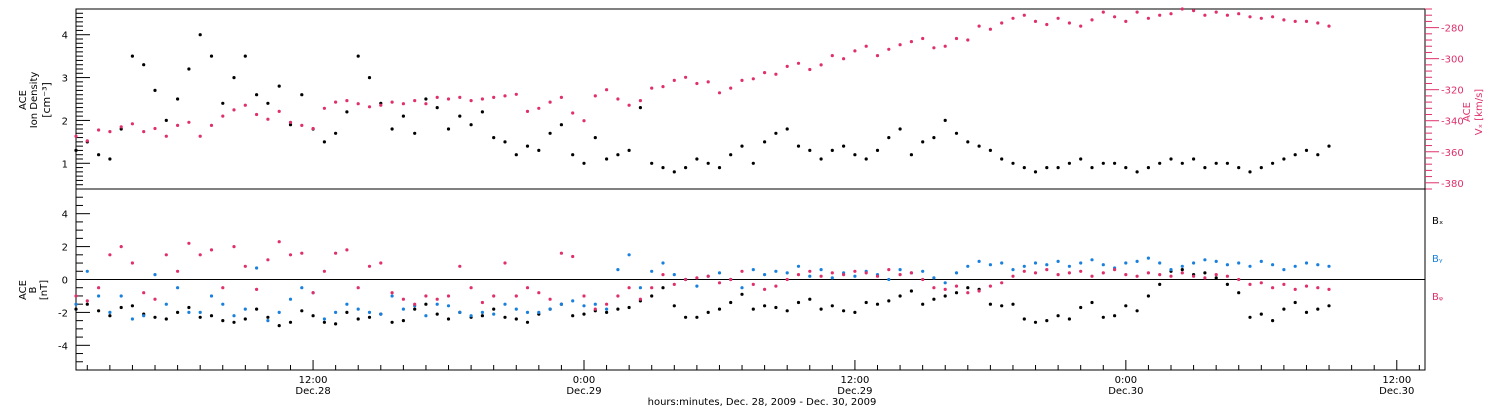 The width and height of the screenshot is (1500, 410). I want to click on b-tick-label: 2, so click(65, 248).